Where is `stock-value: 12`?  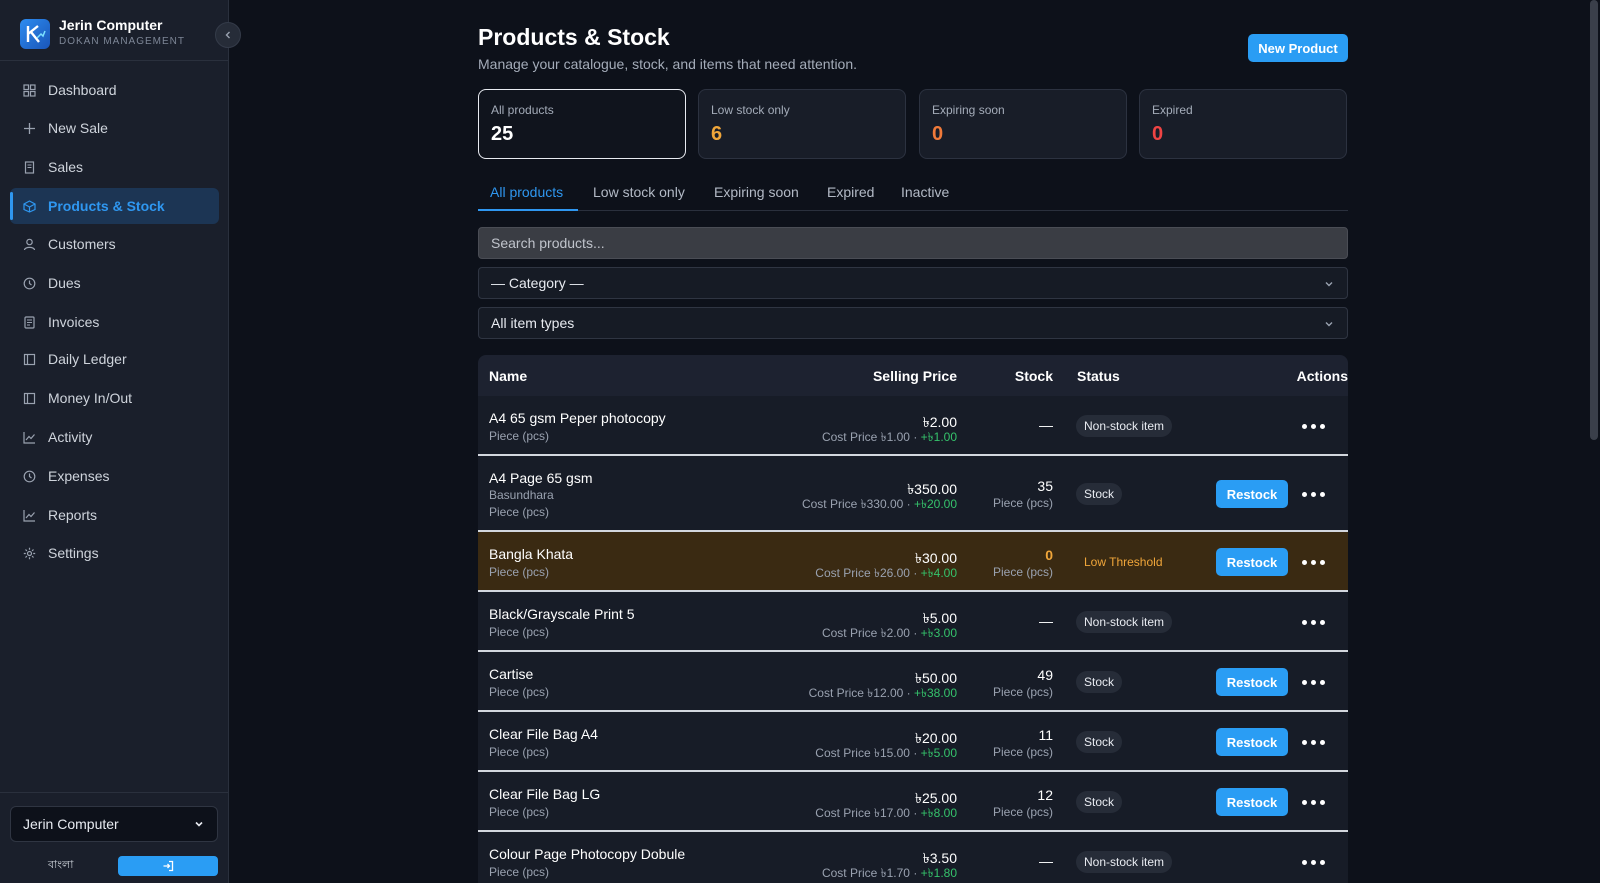
stock-value: 12 is located at coordinates (1045, 795).